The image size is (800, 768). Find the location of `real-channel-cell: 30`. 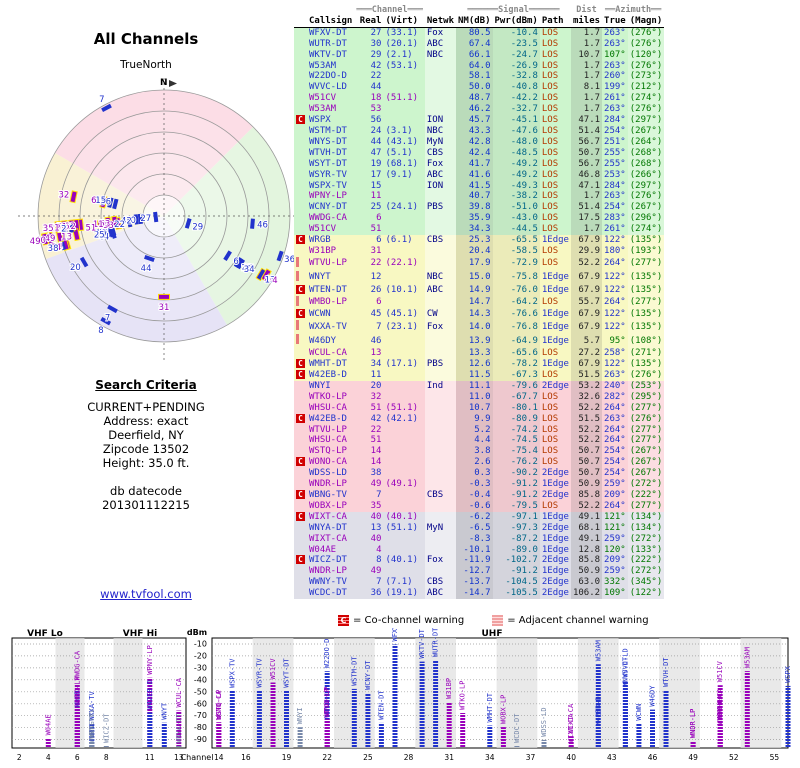

real-channel-cell: 30 is located at coordinates (376, 43).